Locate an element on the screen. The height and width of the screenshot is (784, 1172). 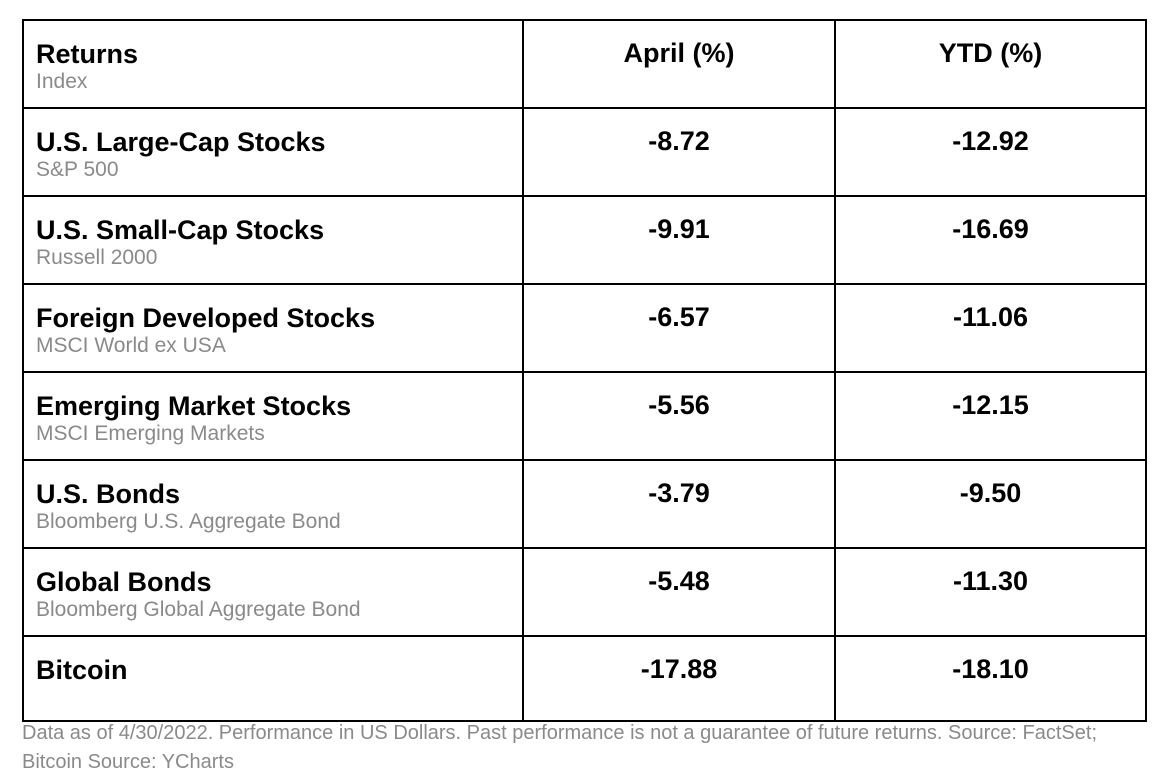
row-asset-name: Global Bonds is located at coordinates (124, 582).